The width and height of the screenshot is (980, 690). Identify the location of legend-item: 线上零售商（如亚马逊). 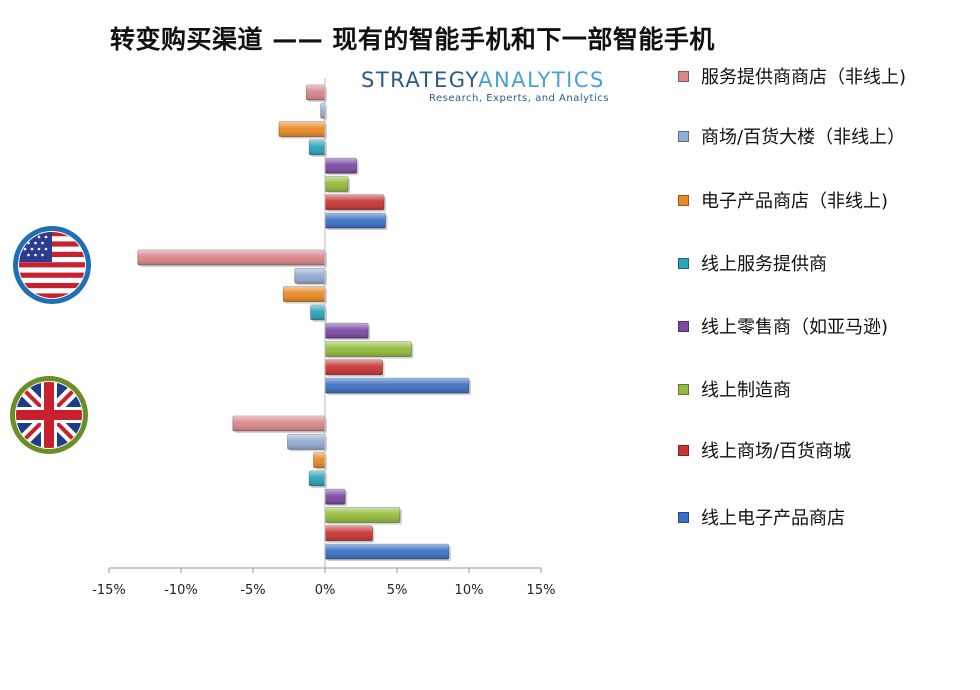
(783, 326).